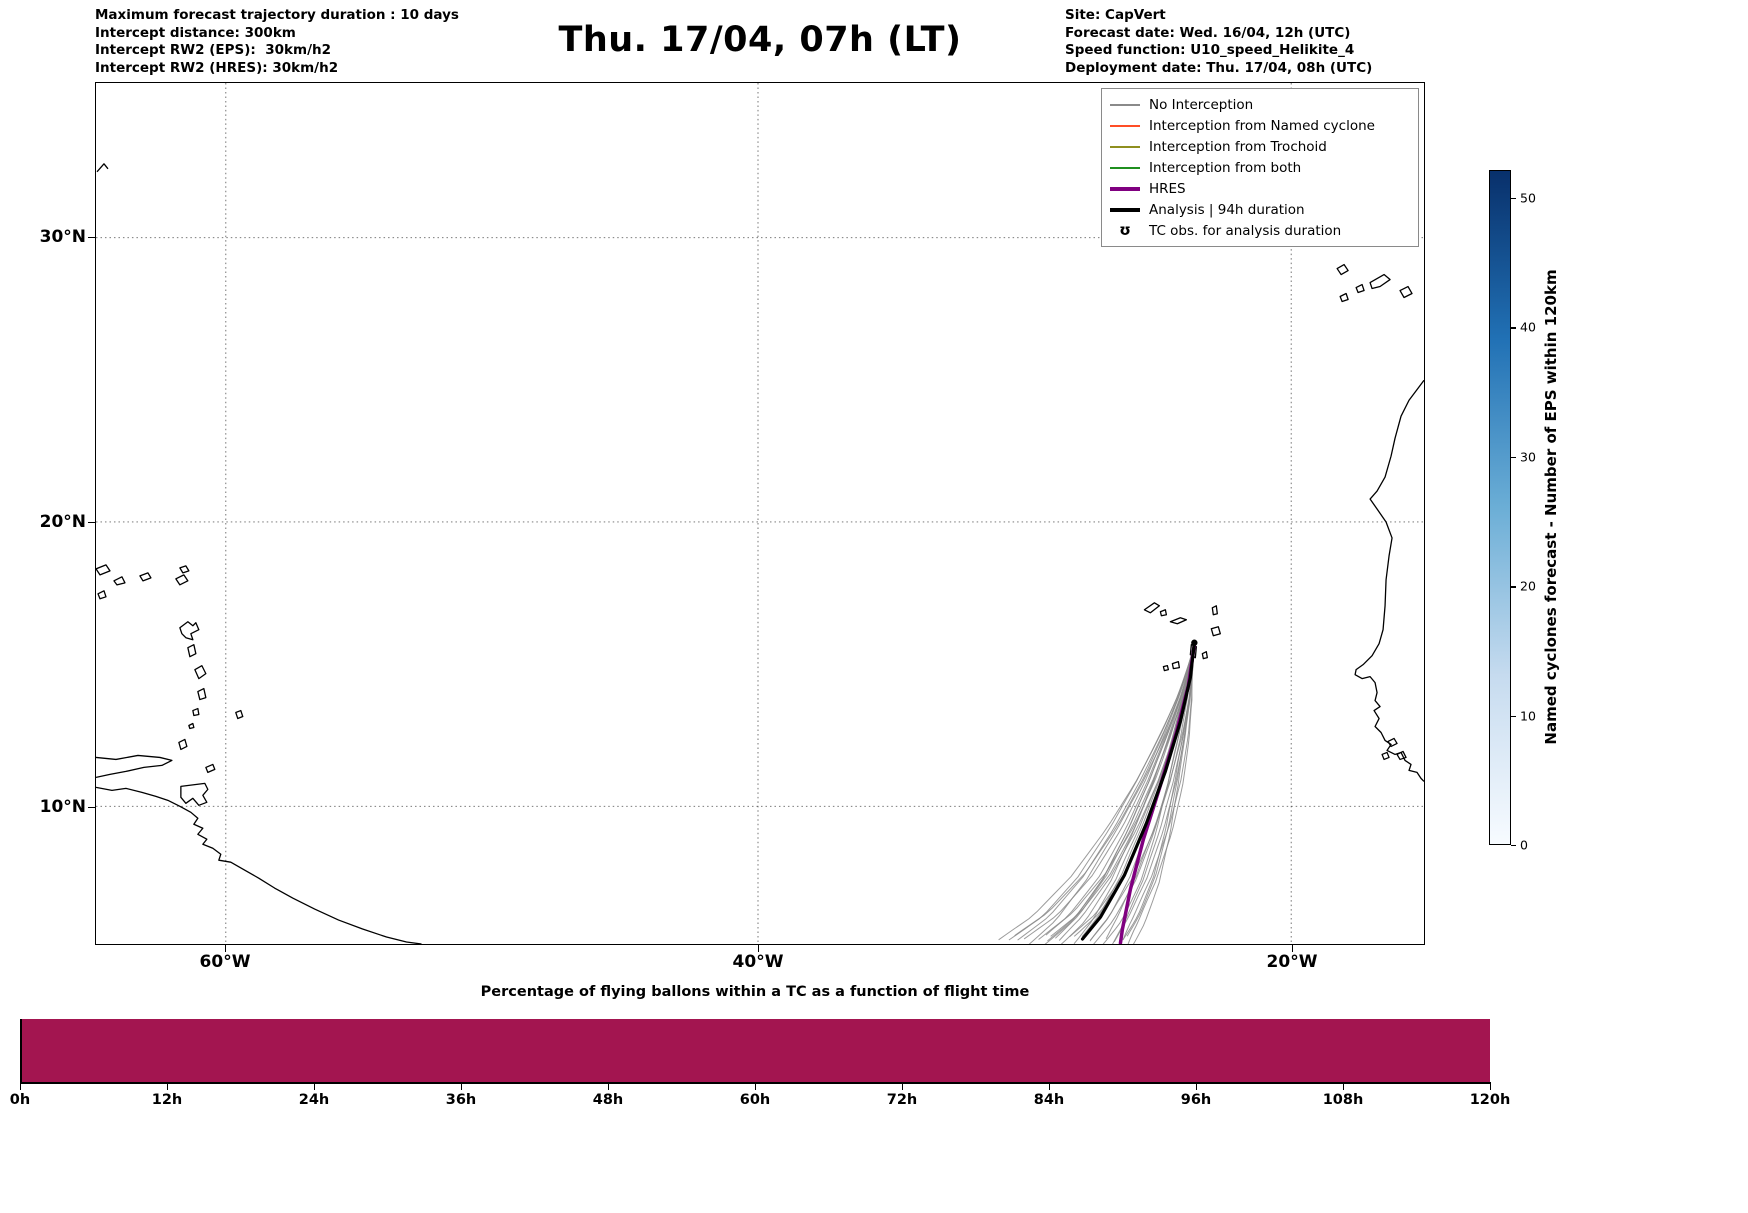 Image resolution: width=1748 pixels, height=1213 pixels. What do you see at coordinates (1125, 230) in the screenshot?
I see `tc-obs-icon: ʊ` at bounding box center [1125, 230].